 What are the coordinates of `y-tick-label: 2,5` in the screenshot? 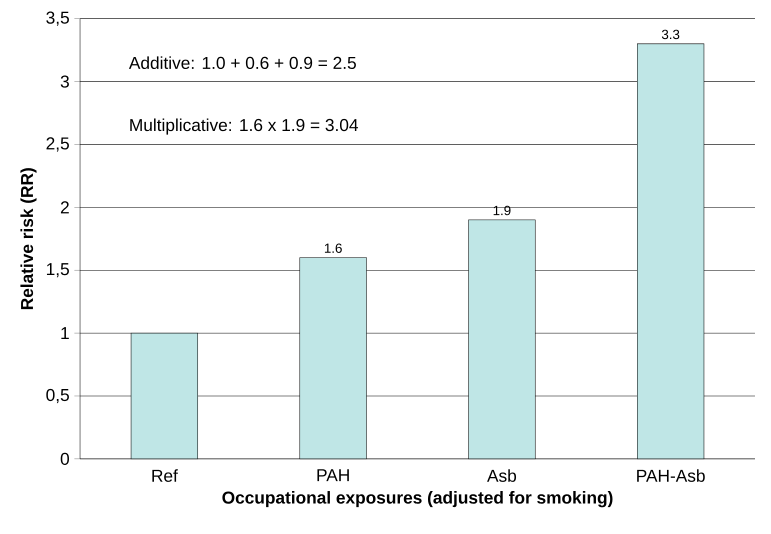 It's located at (57, 145).